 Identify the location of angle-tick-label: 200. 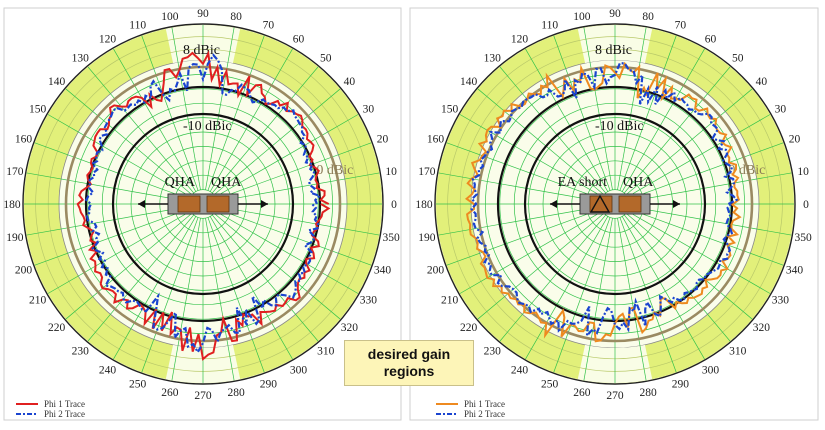
(24, 270).